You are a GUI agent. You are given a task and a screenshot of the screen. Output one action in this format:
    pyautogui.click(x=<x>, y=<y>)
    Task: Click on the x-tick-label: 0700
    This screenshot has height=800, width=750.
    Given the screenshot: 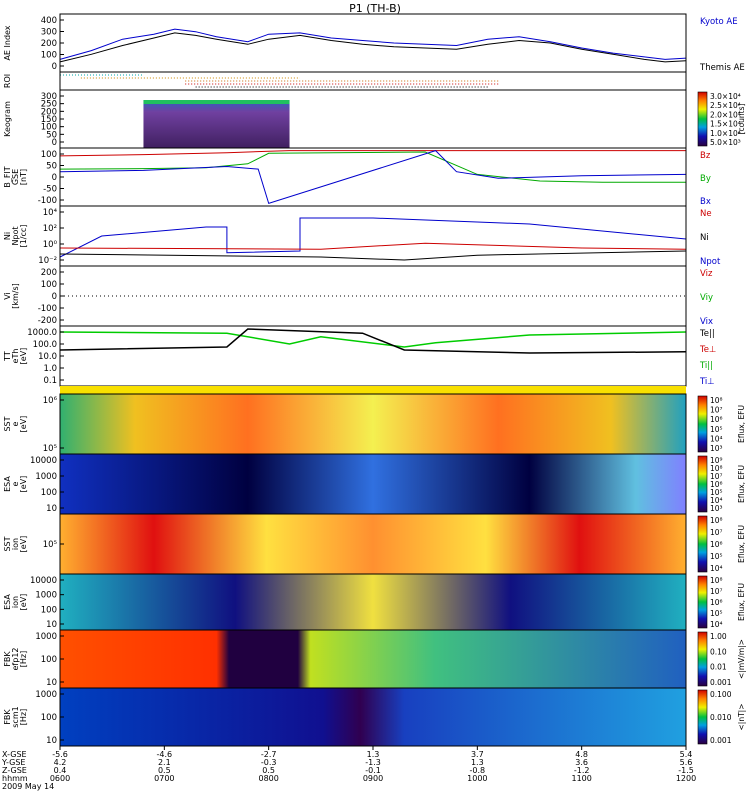 What is the action you would take?
    pyautogui.click(x=164, y=778)
    